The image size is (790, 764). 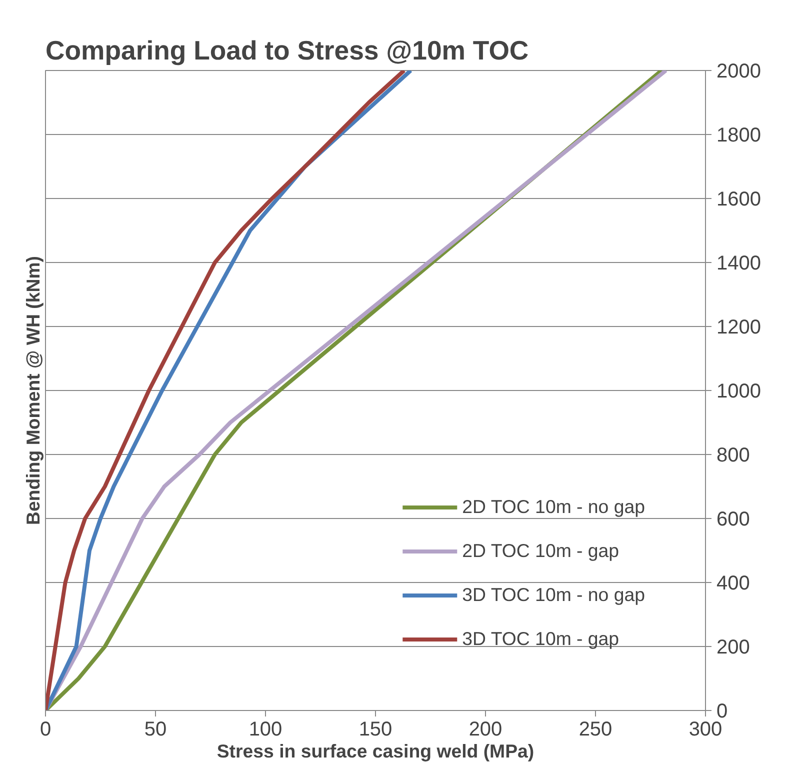 What do you see at coordinates (265, 729) in the screenshot?
I see `x-tick-label: 100` at bounding box center [265, 729].